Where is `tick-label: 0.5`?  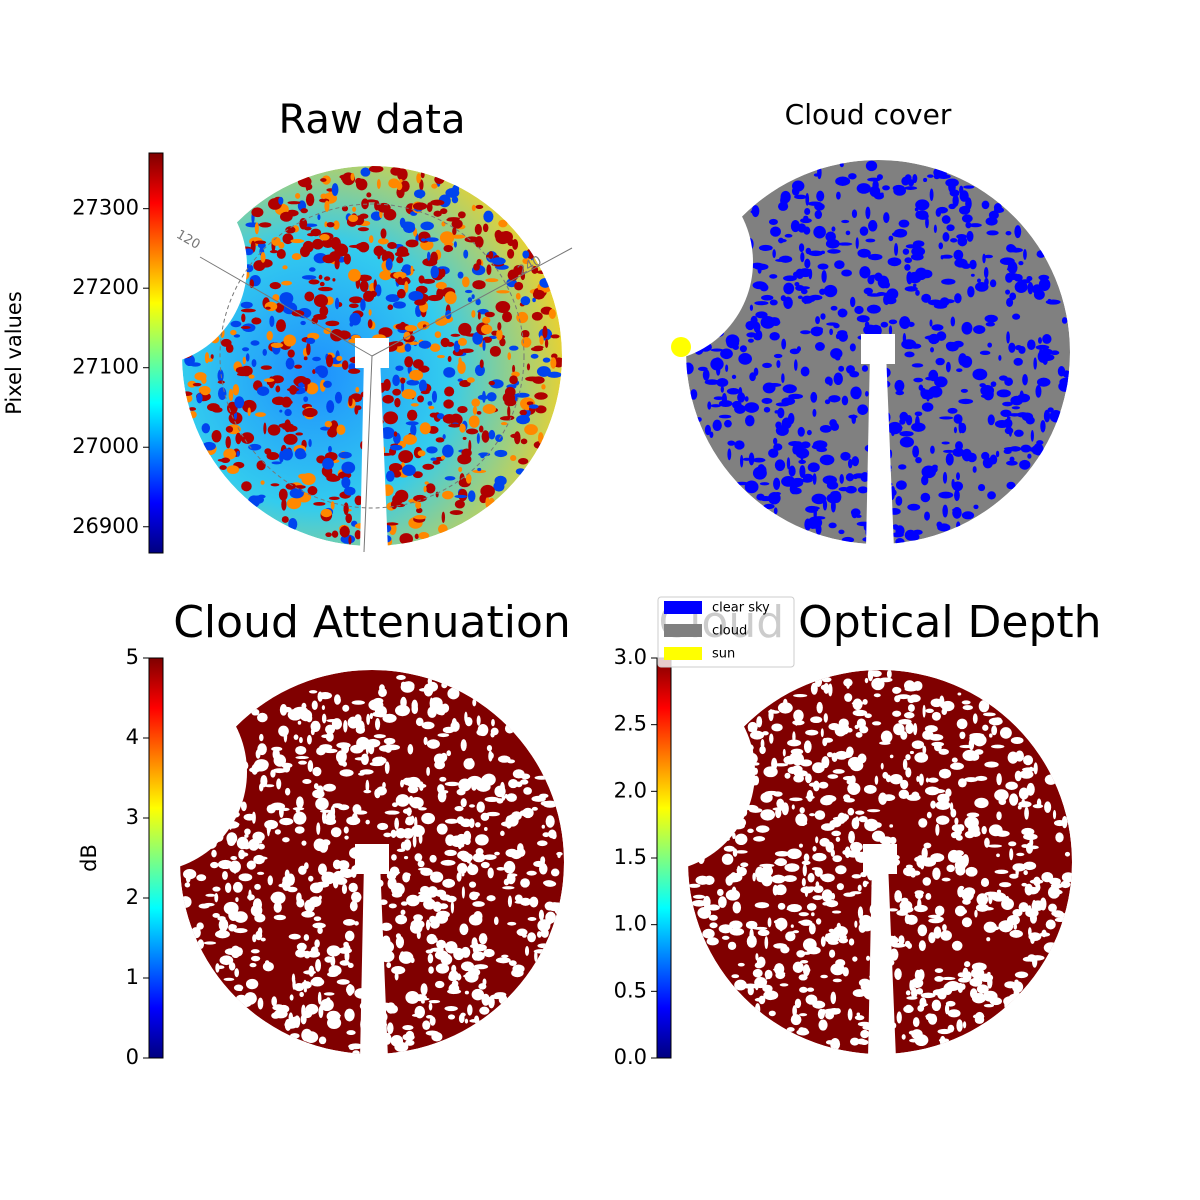 tick-label: 0.5 is located at coordinates (630, 990).